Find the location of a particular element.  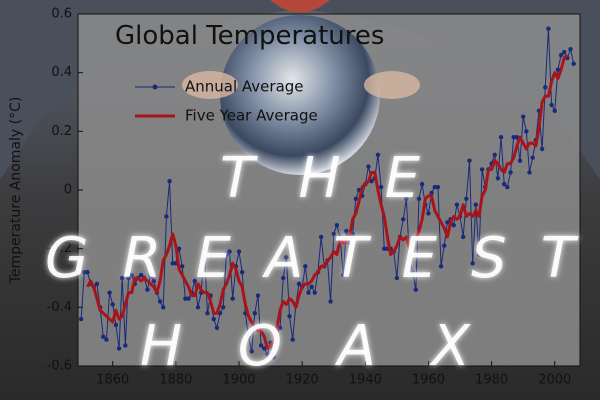

y-tick-label: 0.6 is located at coordinates (61, 14).